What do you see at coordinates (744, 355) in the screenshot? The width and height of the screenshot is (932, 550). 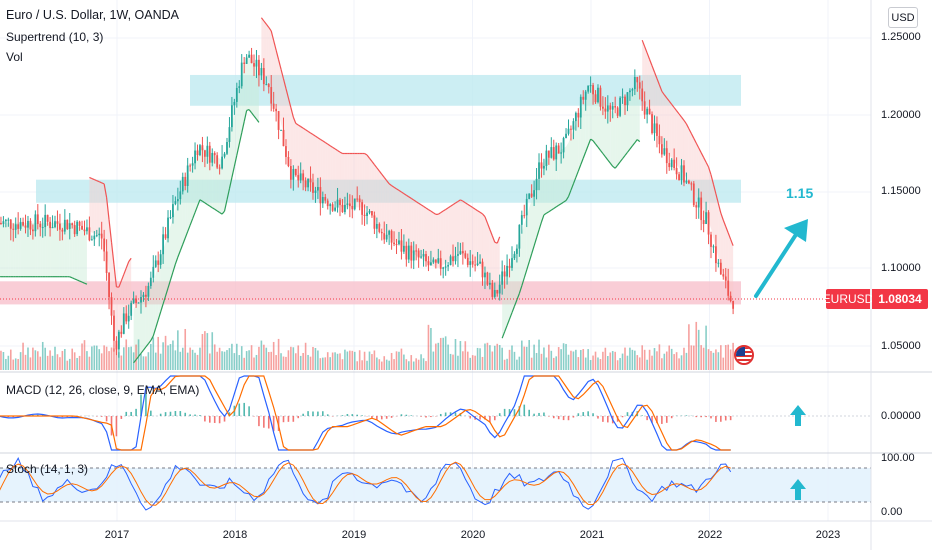 I see `us-flag-icon` at bounding box center [744, 355].